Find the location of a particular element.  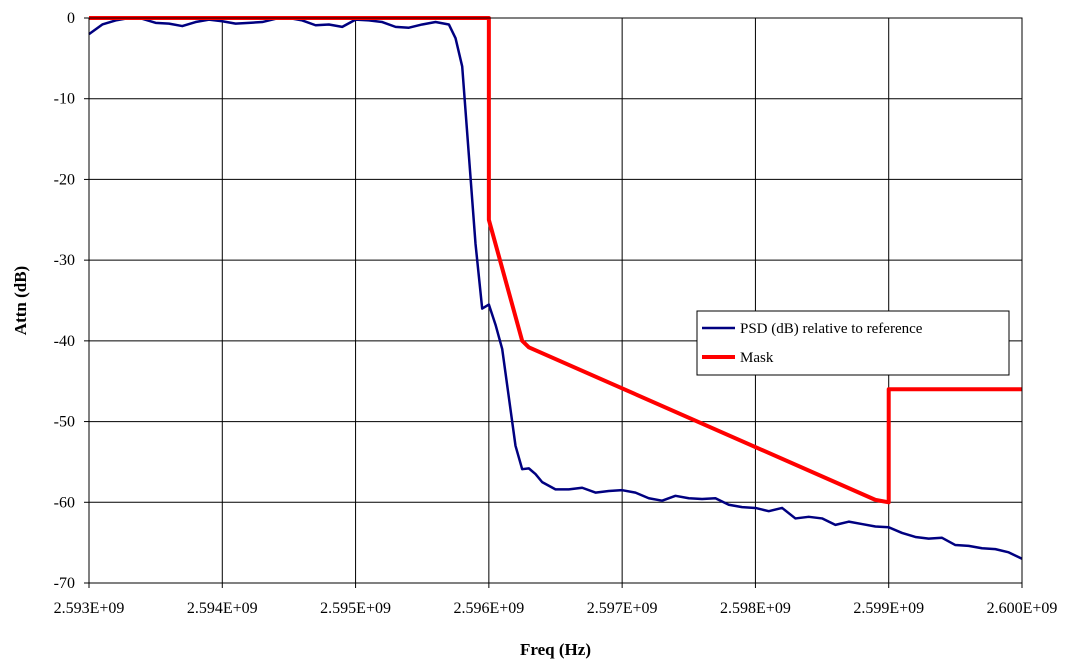

y-axis-title: Attn (dB) is located at coordinates (20, 300).